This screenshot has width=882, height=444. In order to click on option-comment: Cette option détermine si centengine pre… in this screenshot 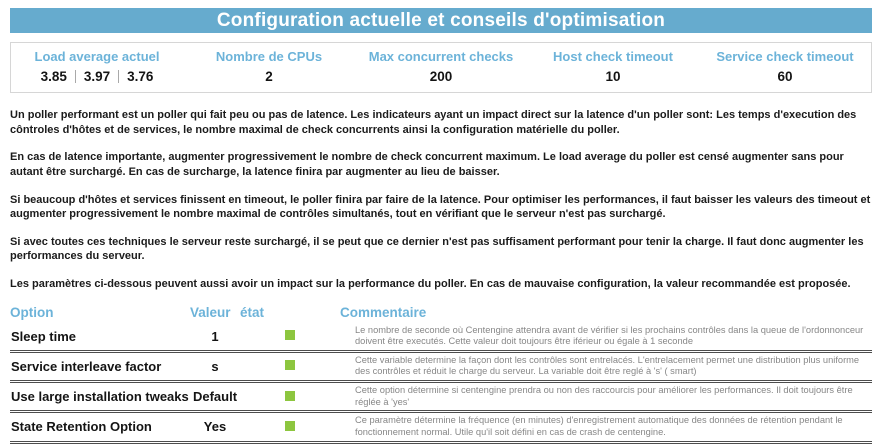, I will do `click(606, 397)`.